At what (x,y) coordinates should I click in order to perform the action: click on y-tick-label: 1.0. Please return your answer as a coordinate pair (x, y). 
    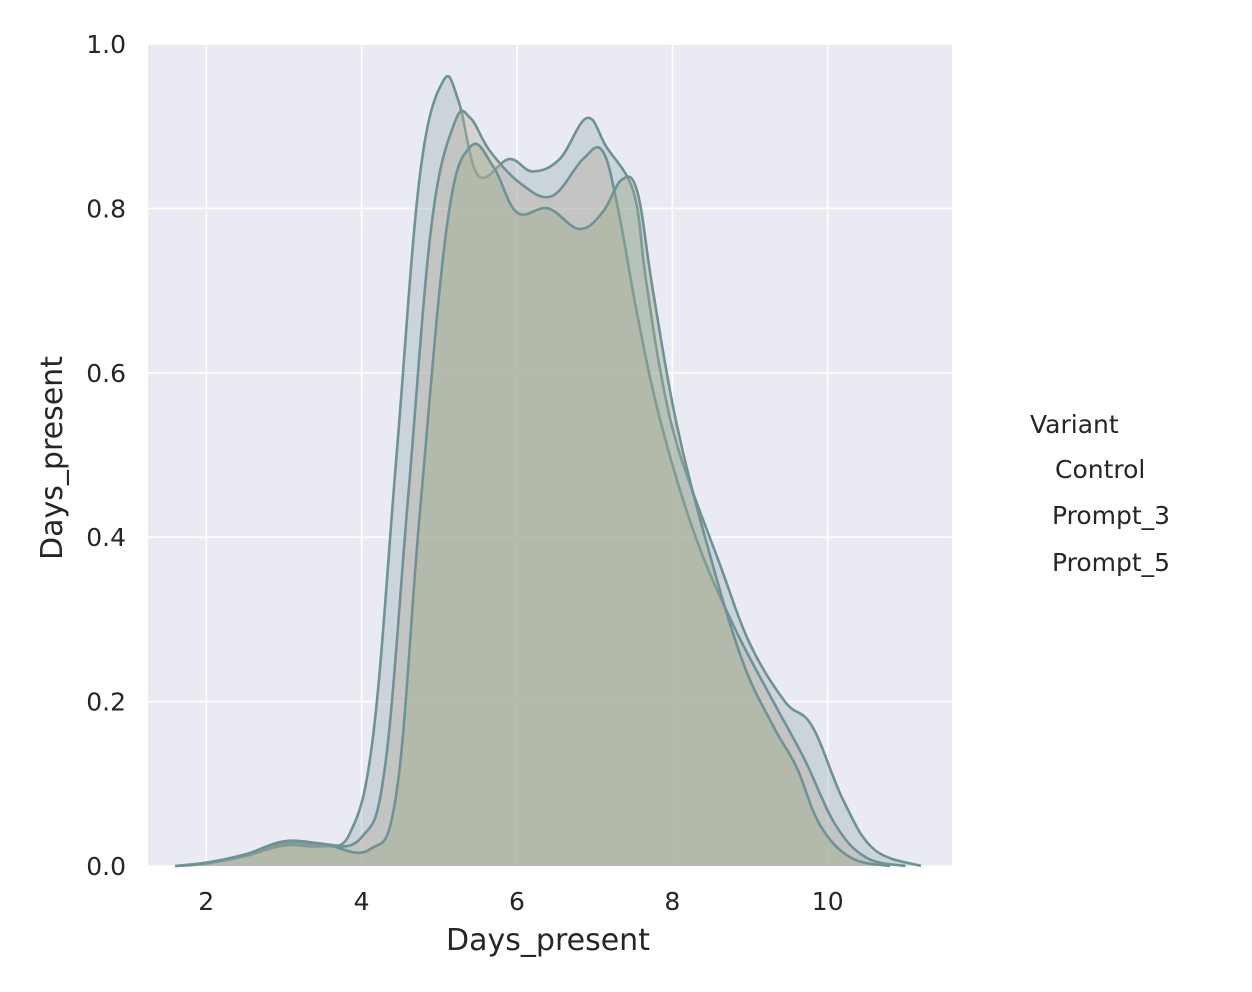
    Looking at the image, I should click on (106, 44).